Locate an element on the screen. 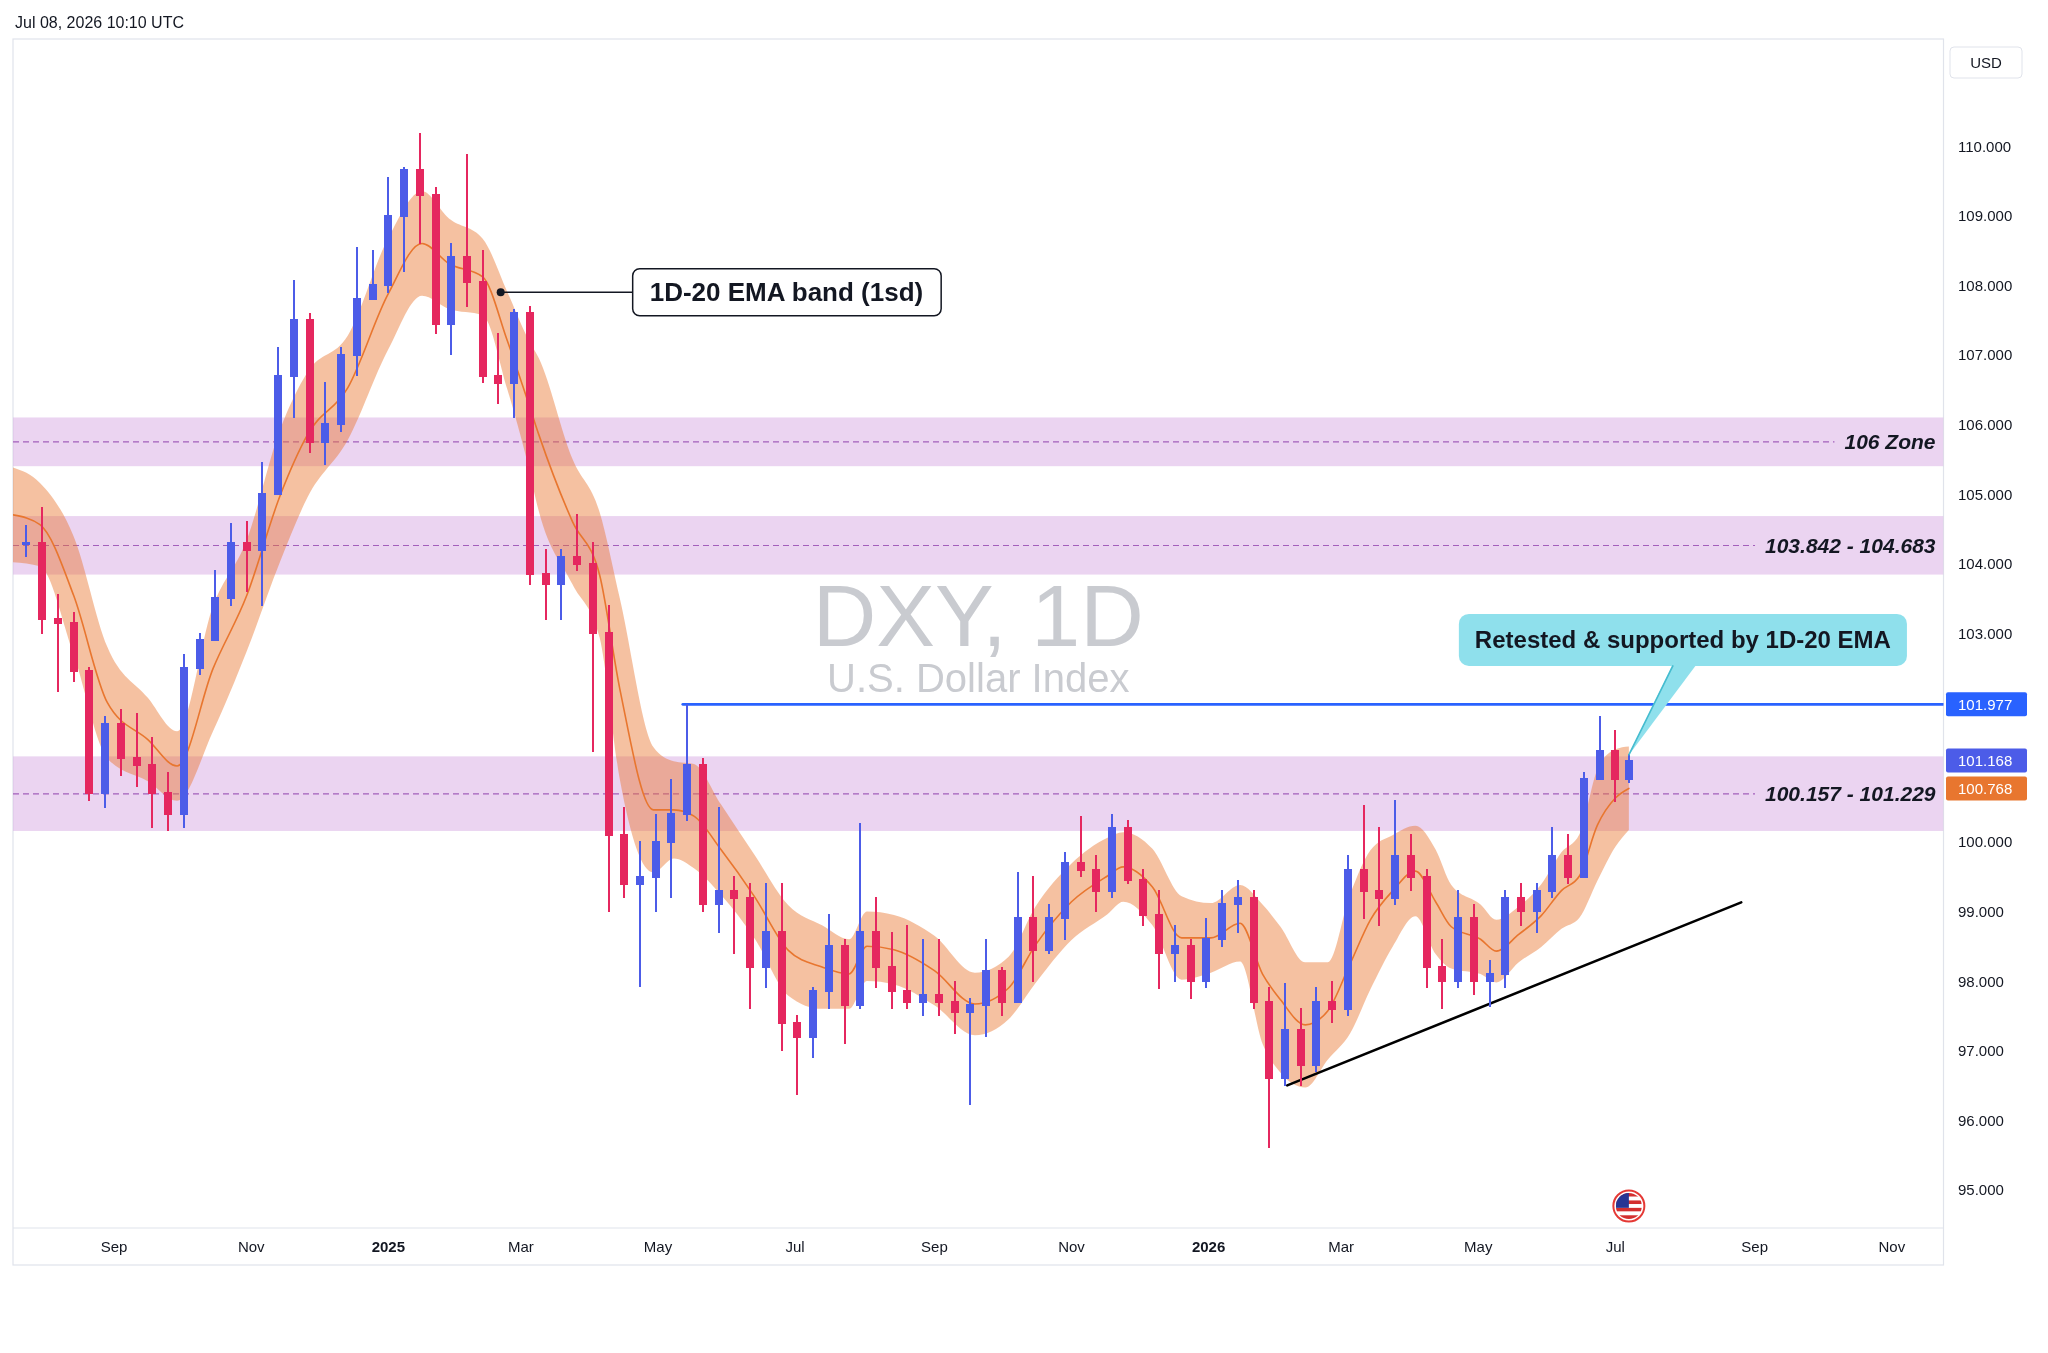 This screenshot has width=2048, height=1353. x-tick-label: 2025 is located at coordinates (388, 1246).